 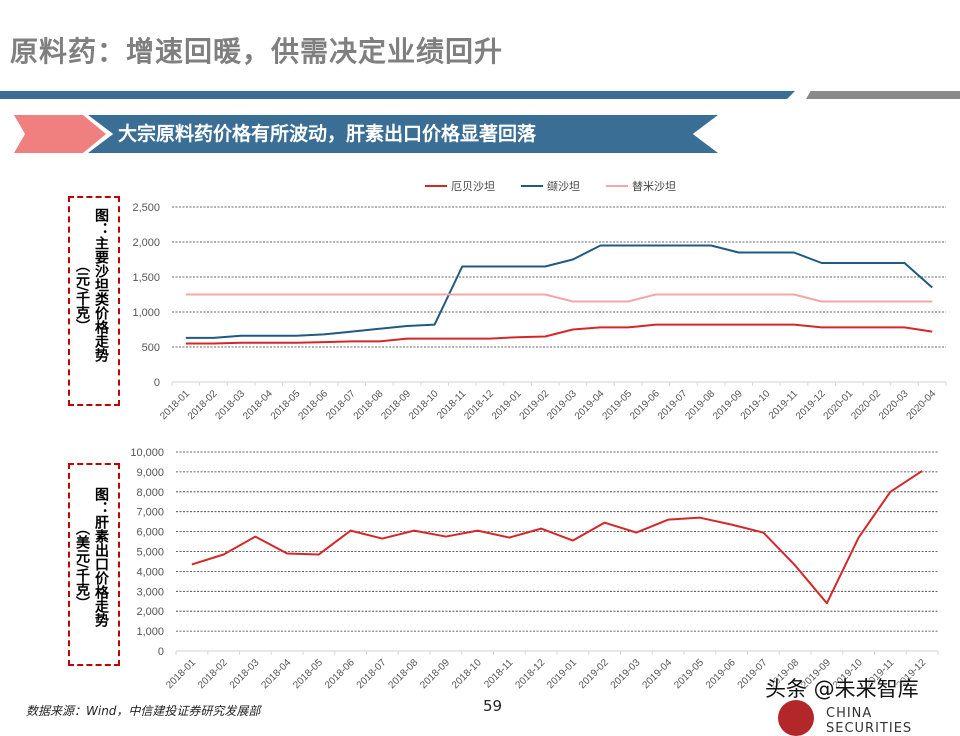 What do you see at coordinates (181, 674) in the screenshot?
I see `svg-text: 2018-01` at bounding box center [181, 674].